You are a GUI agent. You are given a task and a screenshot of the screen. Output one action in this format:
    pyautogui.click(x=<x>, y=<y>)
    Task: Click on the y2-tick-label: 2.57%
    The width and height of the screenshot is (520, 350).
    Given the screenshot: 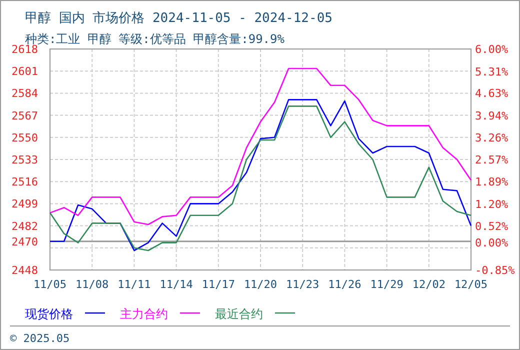 What is the action you would take?
    pyautogui.click(x=491, y=160)
    